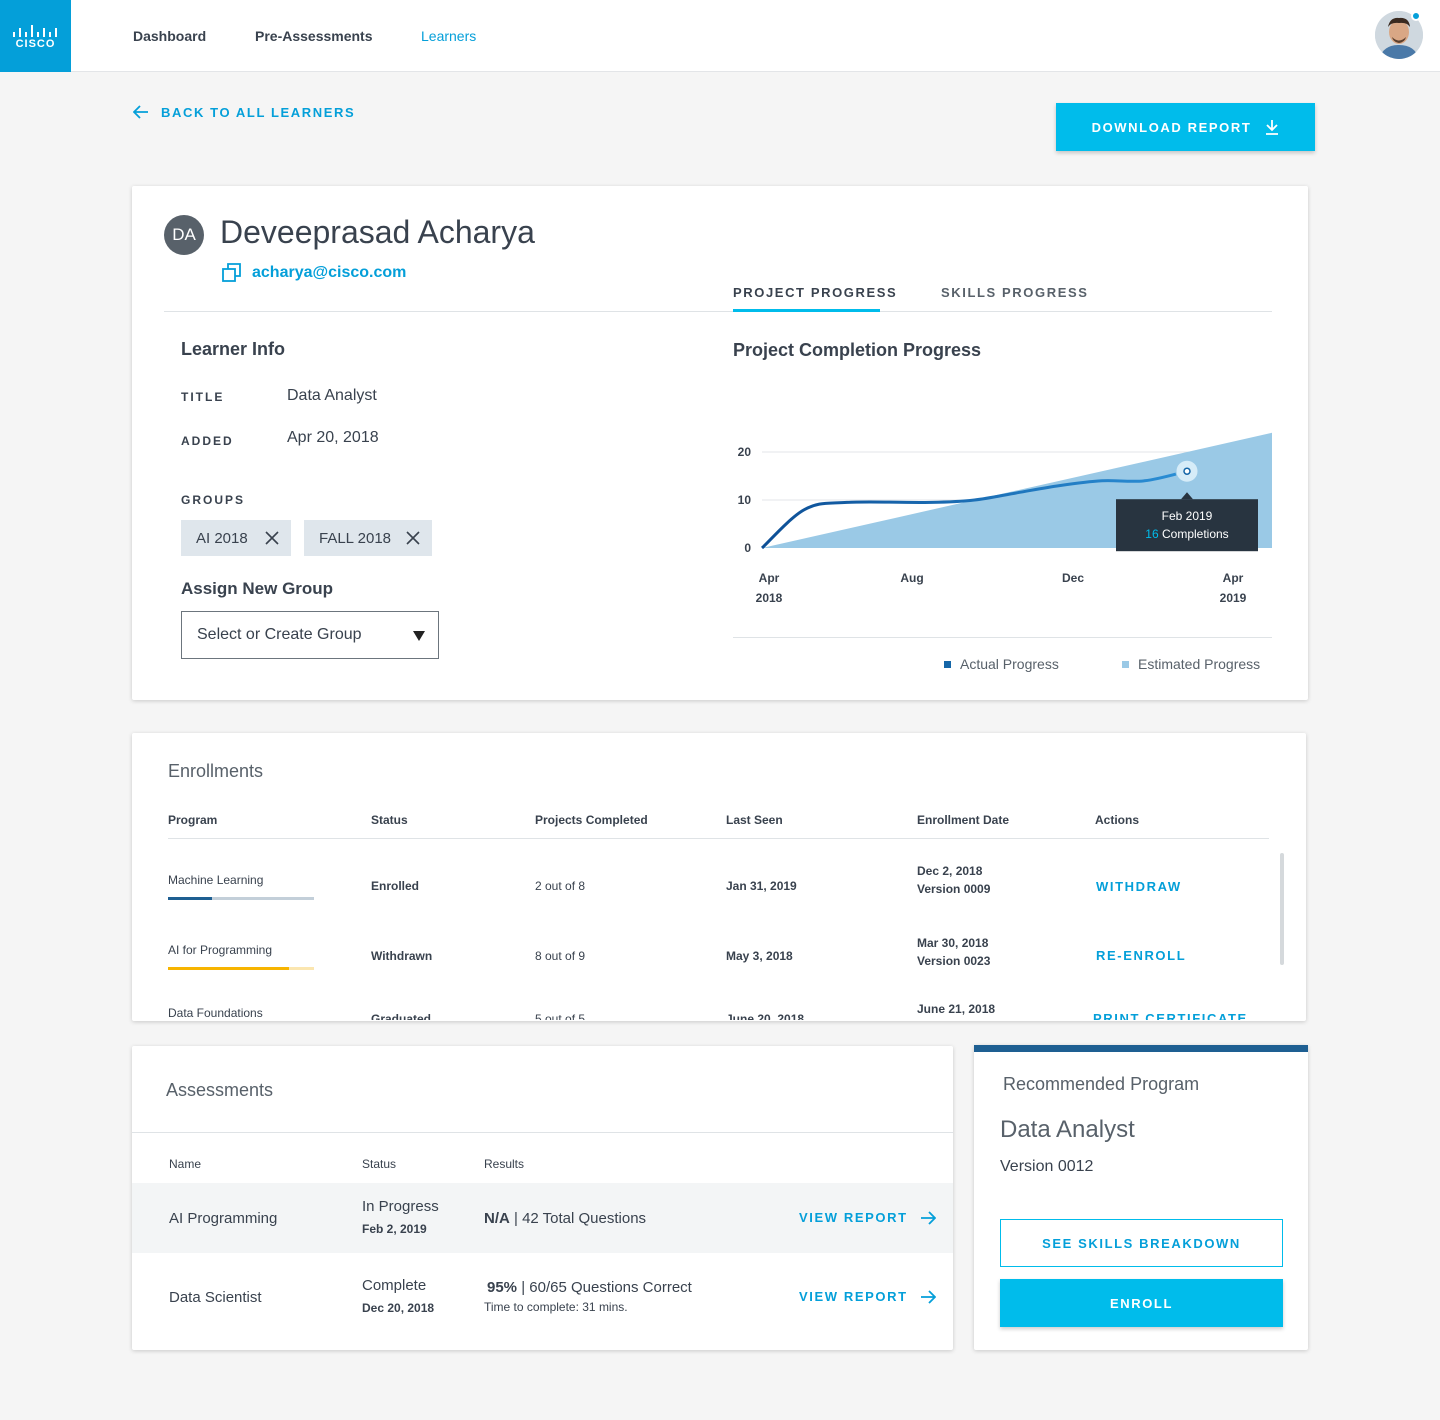 This screenshot has width=1440, height=1420. What do you see at coordinates (1187, 496) in the screenshot?
I see `tooltip-pointer` at bounding box center [1187, 496].